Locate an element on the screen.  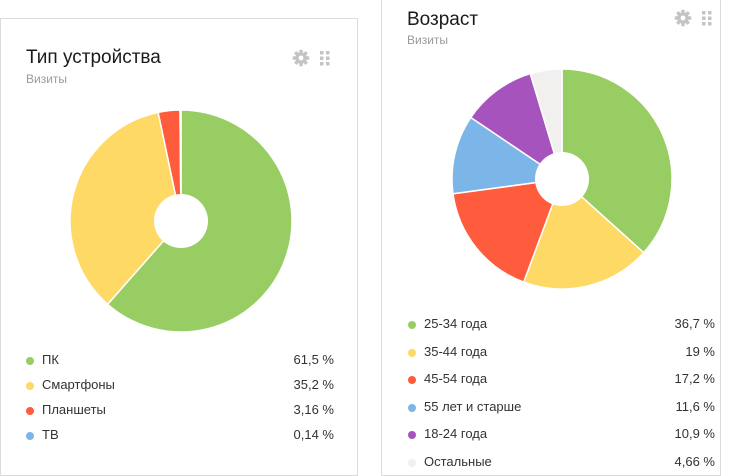
legend-value: 3,16 % is located at coordinates (313, 409).